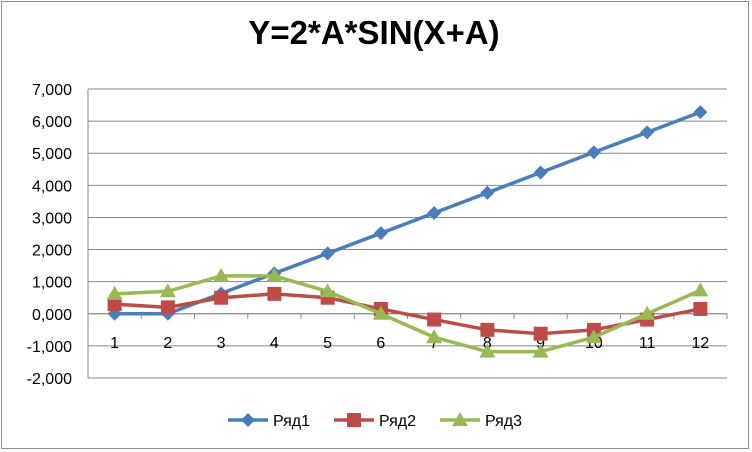  Describe the element at coordinates (380, 343) in the screenshot. I see `x-tick-label: 6` at that location.